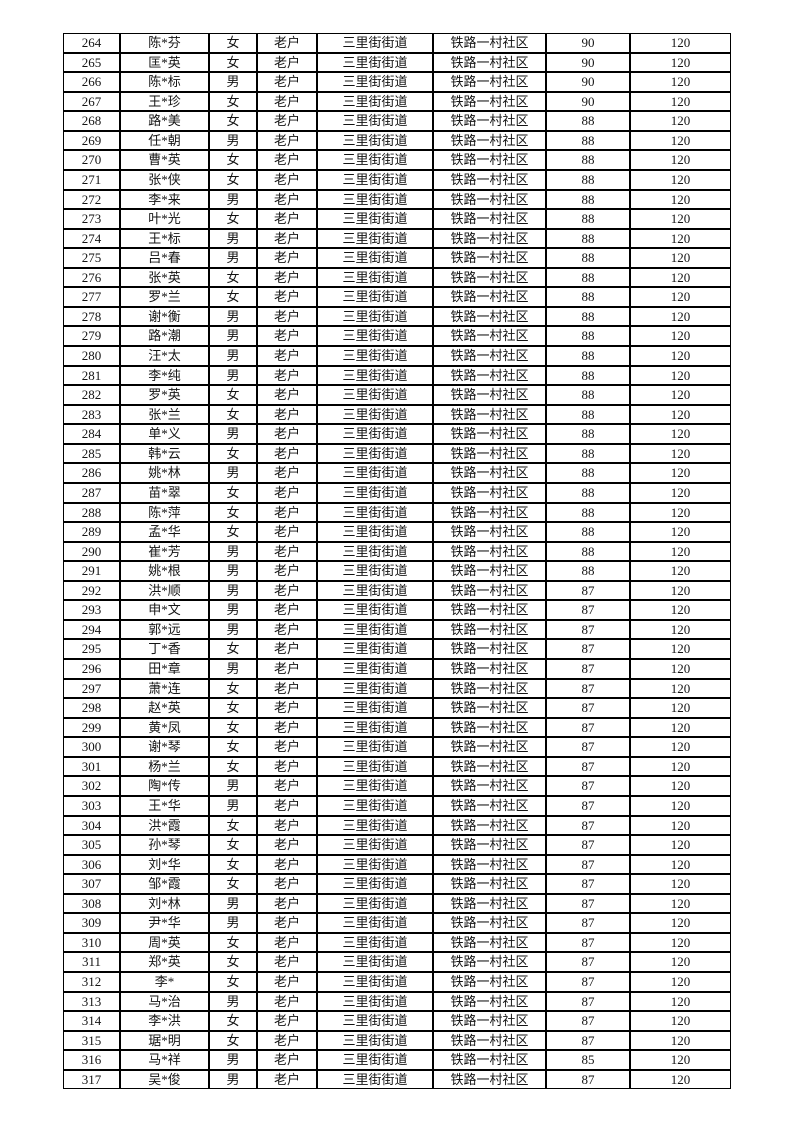  I want to click on cell-index: 307, so click(91, 884).